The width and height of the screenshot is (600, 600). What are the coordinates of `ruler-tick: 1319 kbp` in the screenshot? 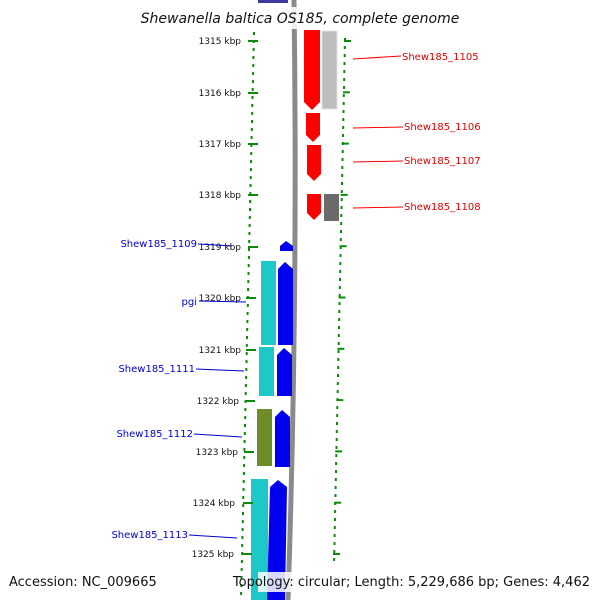 It's located at (228, 248).